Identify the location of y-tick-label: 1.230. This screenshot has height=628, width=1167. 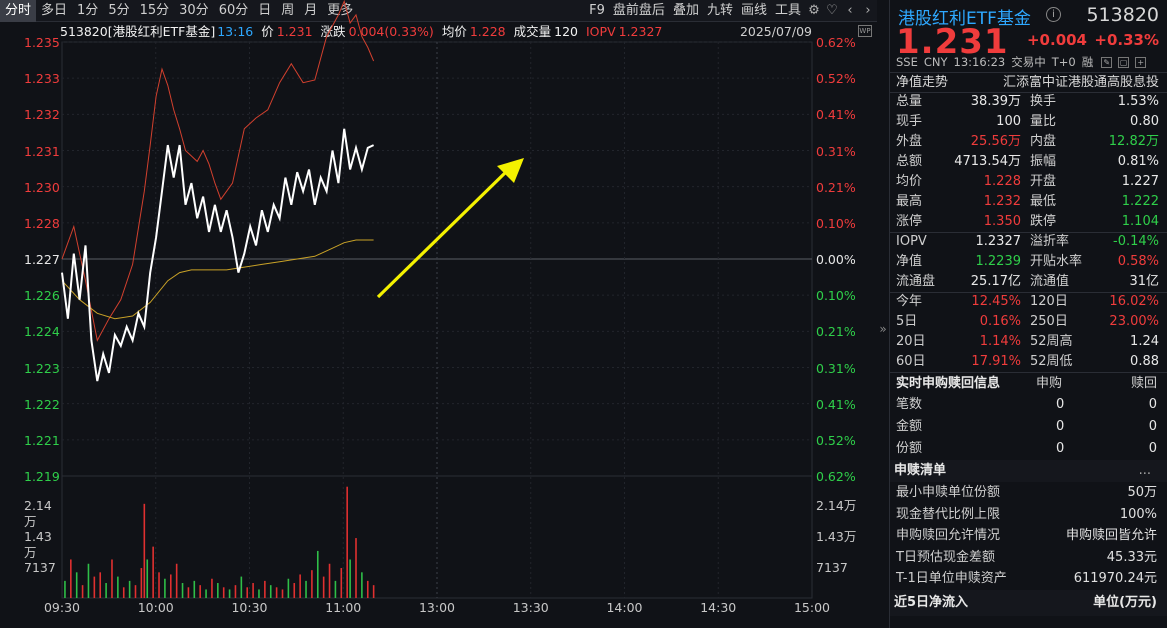
(42, 187).